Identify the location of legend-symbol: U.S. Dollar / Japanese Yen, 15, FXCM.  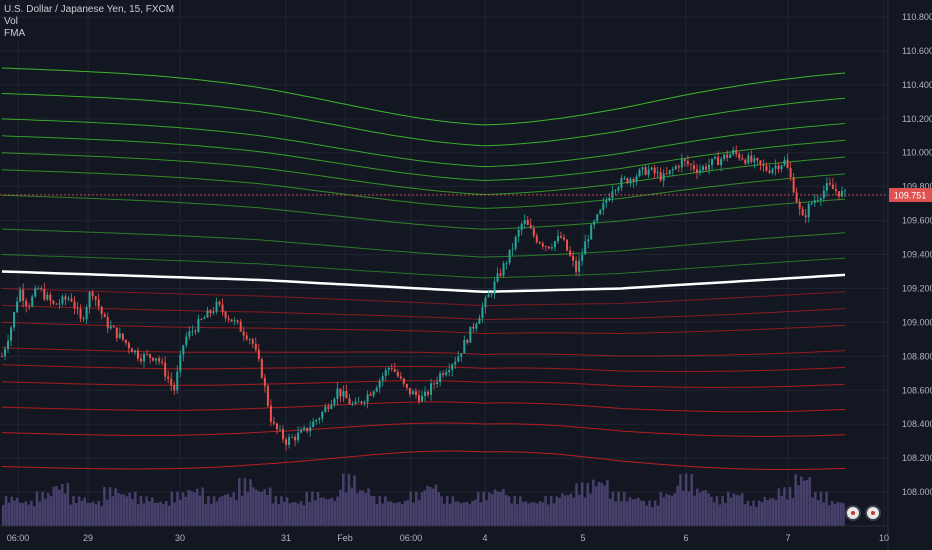
(89, 9).